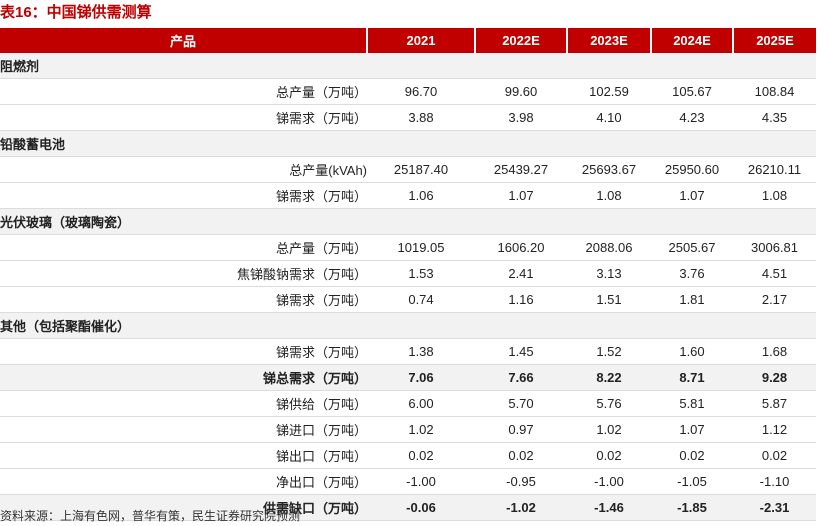 This screenshot has height=526, width=829. I want to click on cell-value: 26210.11, so click(774, 169).